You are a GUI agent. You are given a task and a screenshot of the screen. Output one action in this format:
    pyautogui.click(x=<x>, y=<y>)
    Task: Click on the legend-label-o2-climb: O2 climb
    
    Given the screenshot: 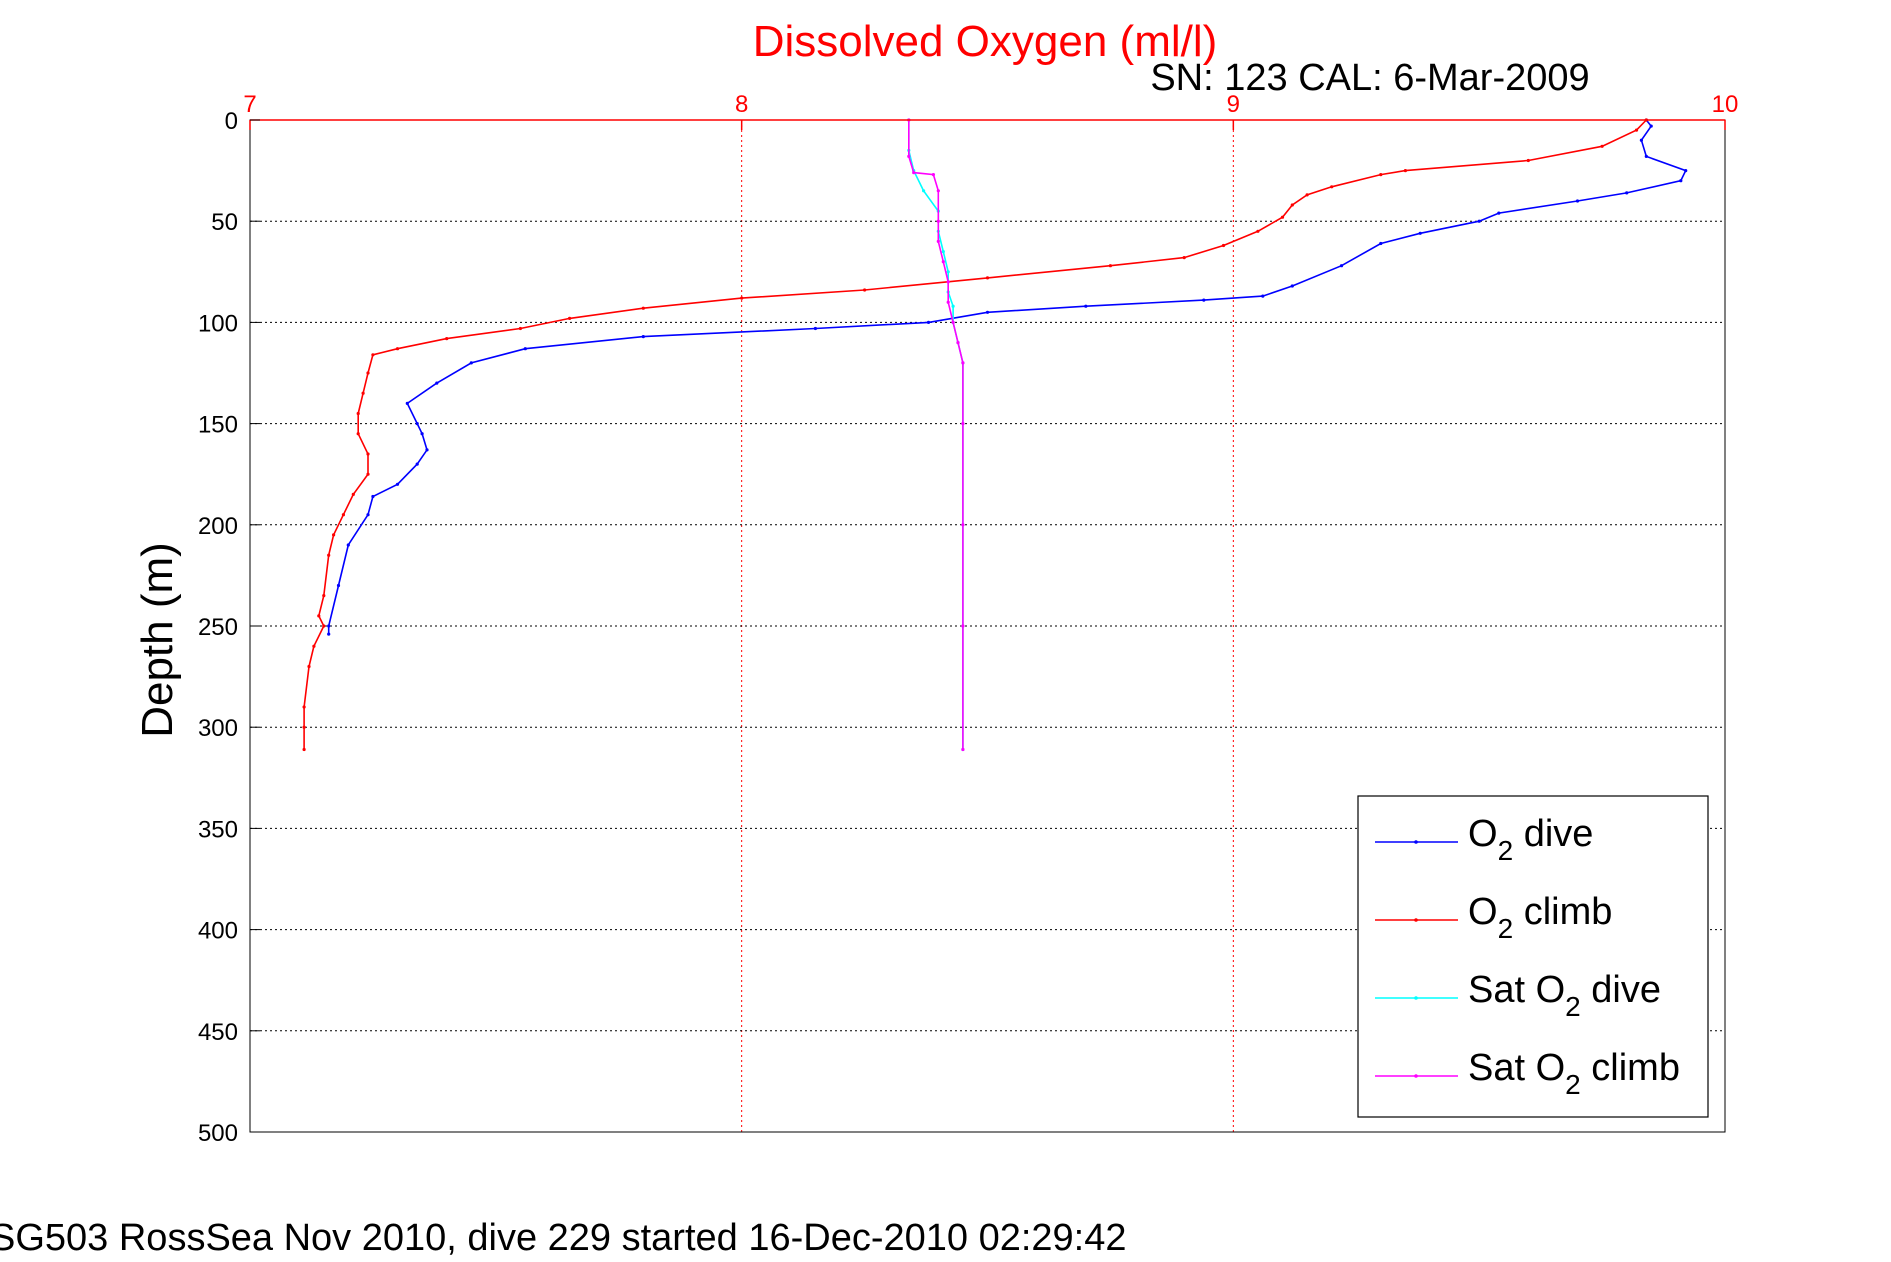 What is the action you would take?
    pyautogui.click(x=1540, y=917)
    